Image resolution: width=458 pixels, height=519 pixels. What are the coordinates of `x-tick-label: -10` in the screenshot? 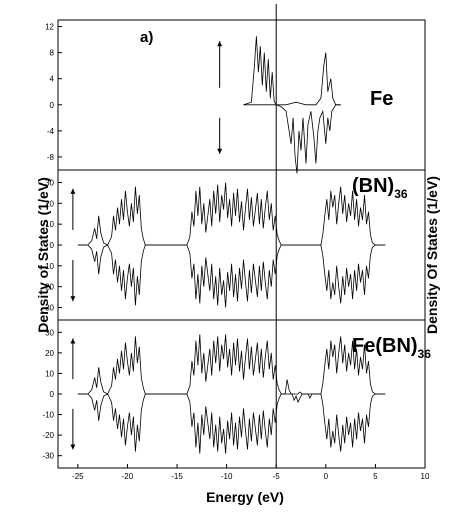 It's located at (227, 476).